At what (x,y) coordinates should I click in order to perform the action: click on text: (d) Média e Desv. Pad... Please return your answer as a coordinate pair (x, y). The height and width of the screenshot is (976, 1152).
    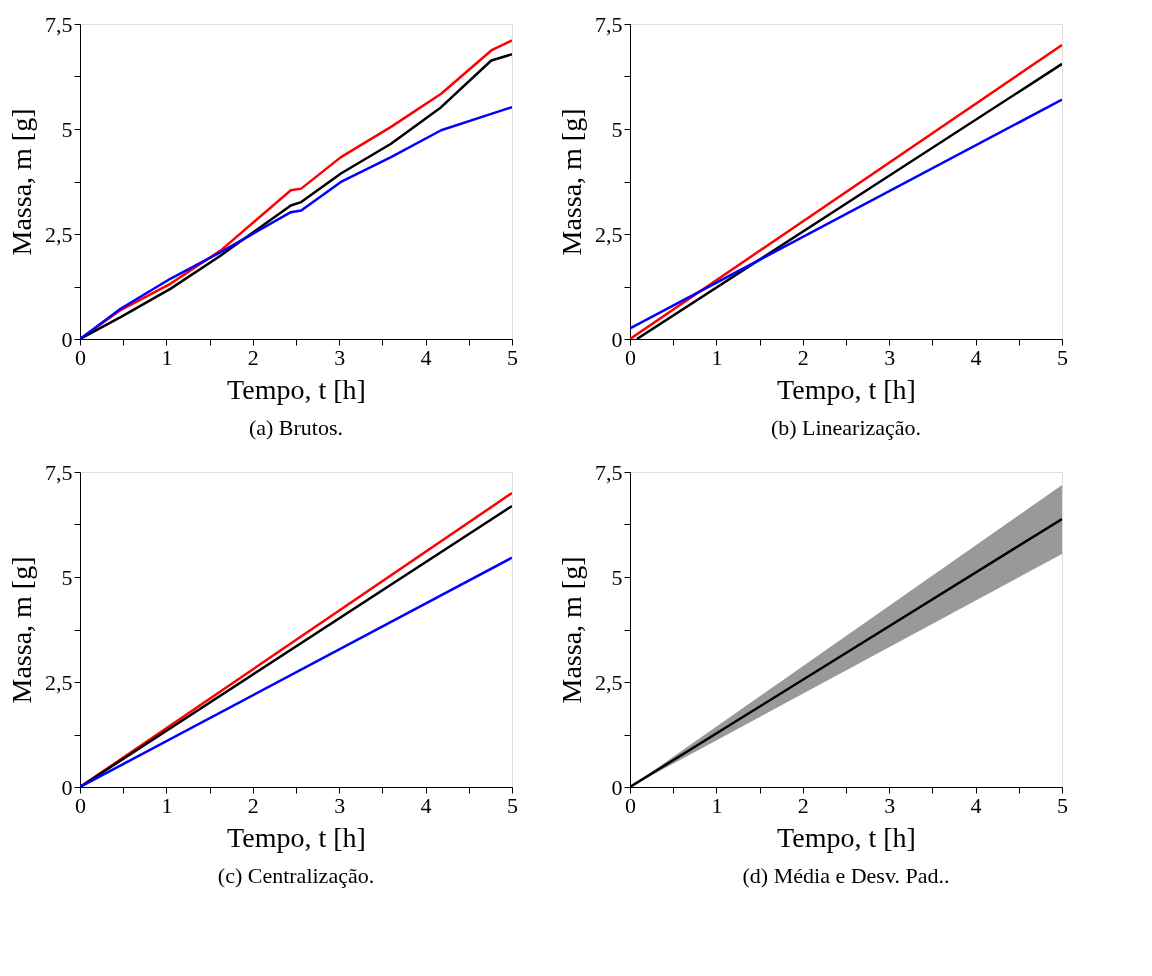
    Looking at the image, I should click on (846, 875).